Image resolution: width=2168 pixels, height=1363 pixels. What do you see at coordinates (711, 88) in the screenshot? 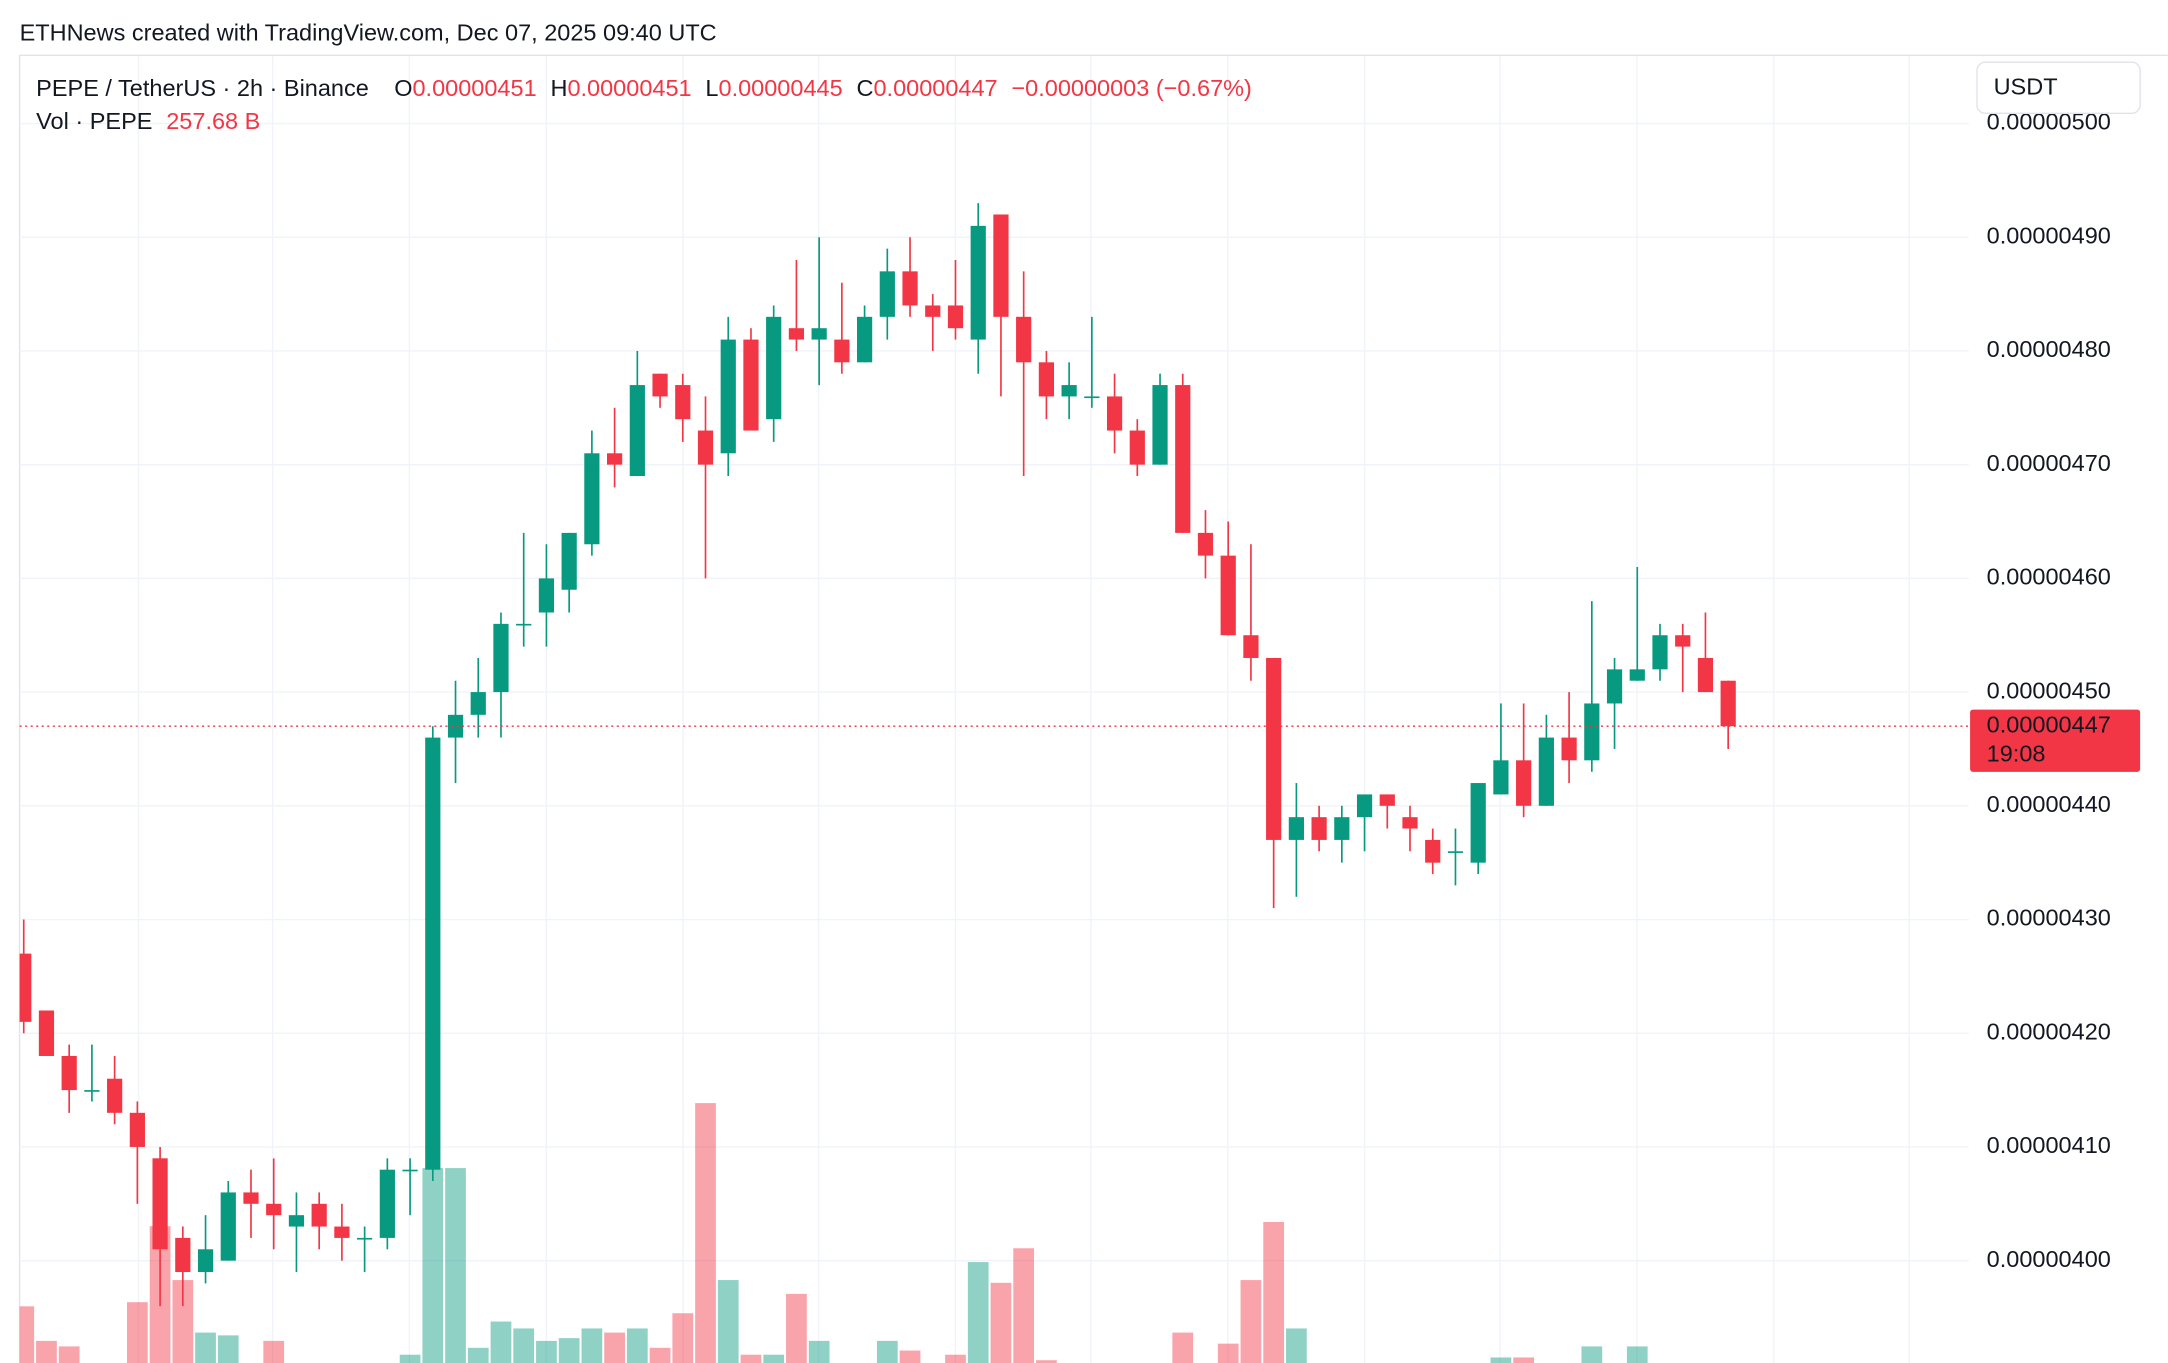
I see `ohlc-key: L` at bounding box center [711, 88].